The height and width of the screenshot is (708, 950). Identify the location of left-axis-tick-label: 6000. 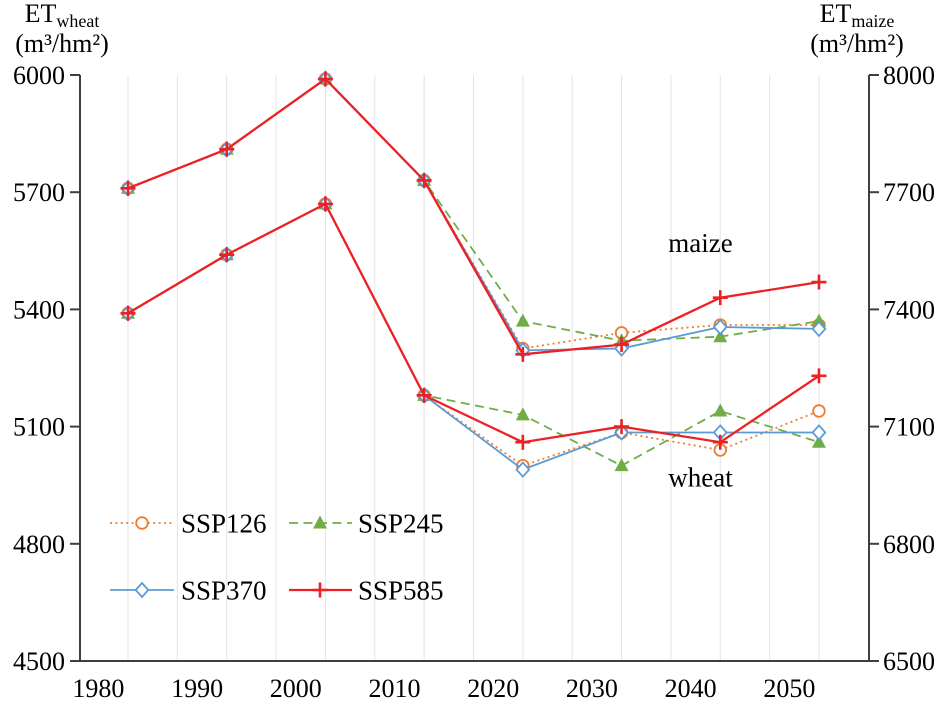
(39, 75).